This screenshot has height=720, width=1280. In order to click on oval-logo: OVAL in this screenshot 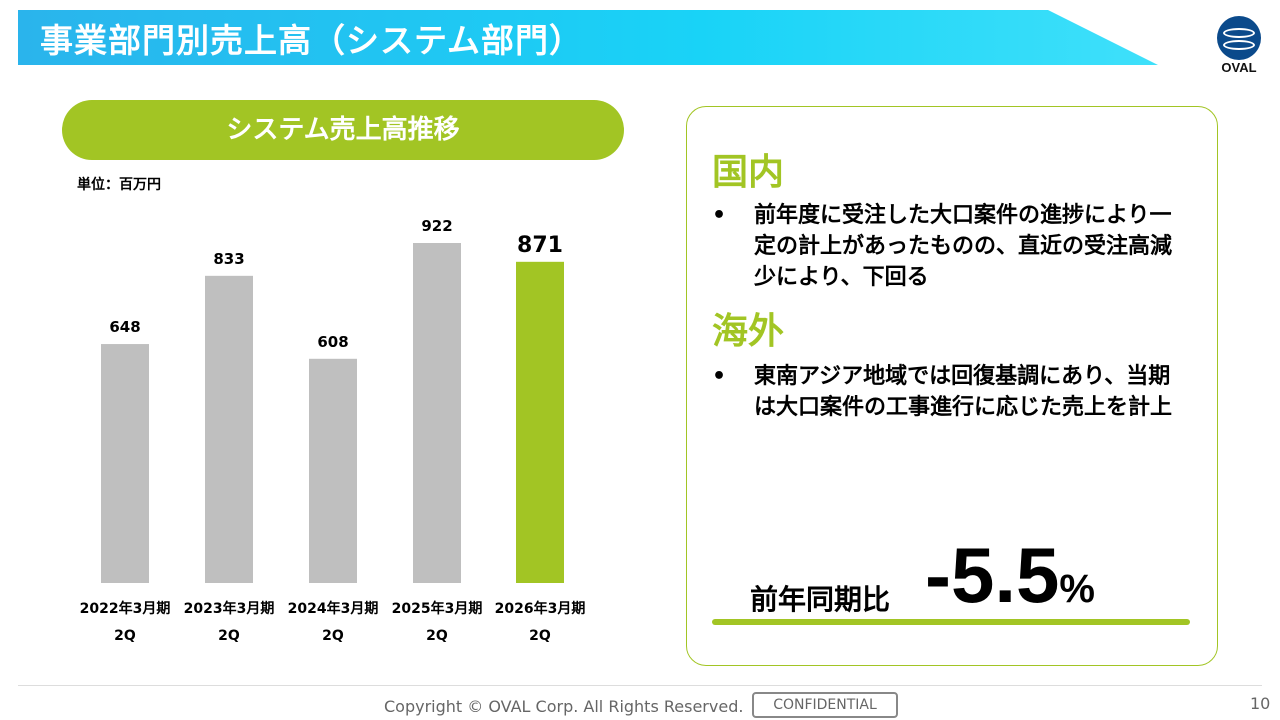, I will do `click(1239, 45)`.